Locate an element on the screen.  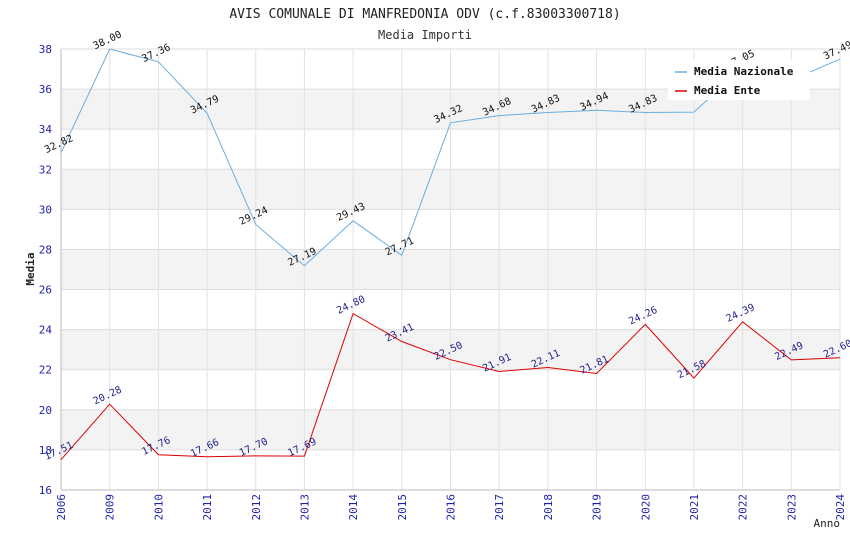
x-tick-label: 2006 is located at coordinates (61, 507).